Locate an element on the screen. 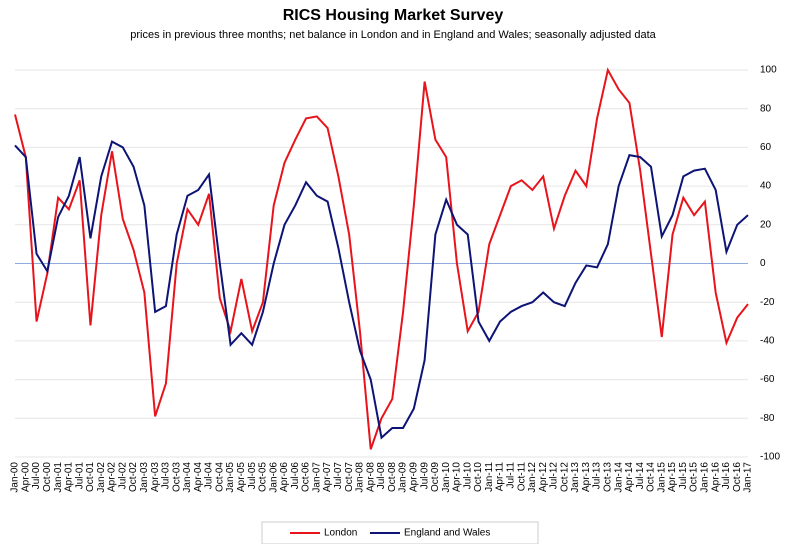 This screenshot has height=544, width=786. y-tick-label: 0 is located at coordinates (763, 263).